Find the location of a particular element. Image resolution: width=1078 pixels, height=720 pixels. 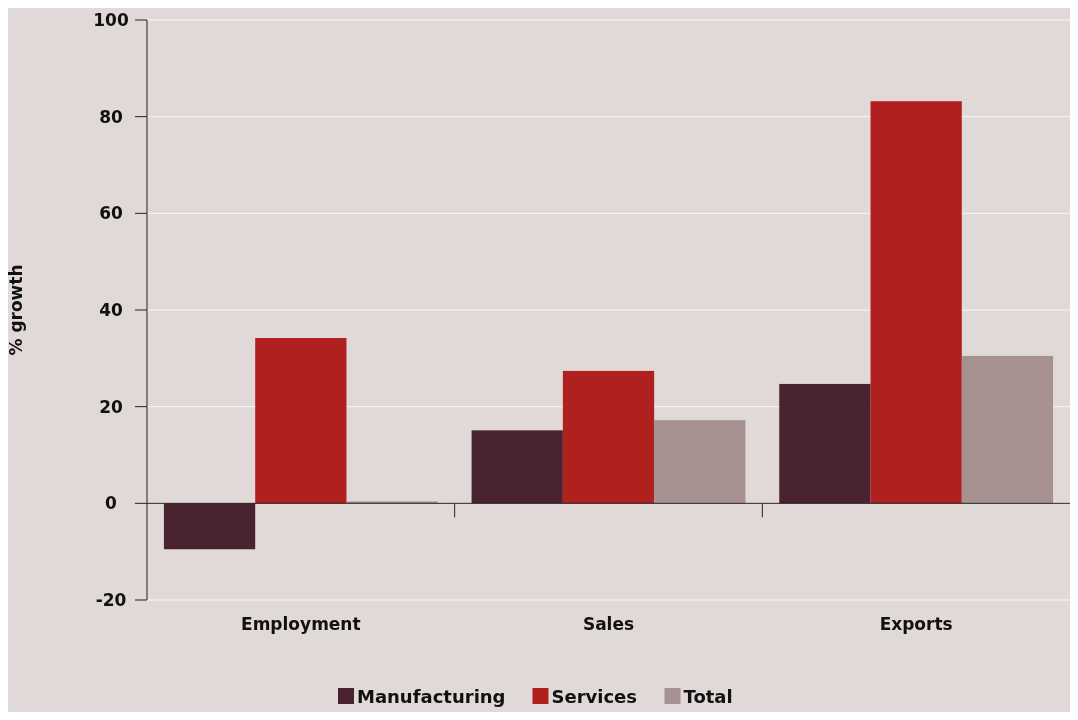

legend-label: Manufacturing is located at coordinates (431, 696).